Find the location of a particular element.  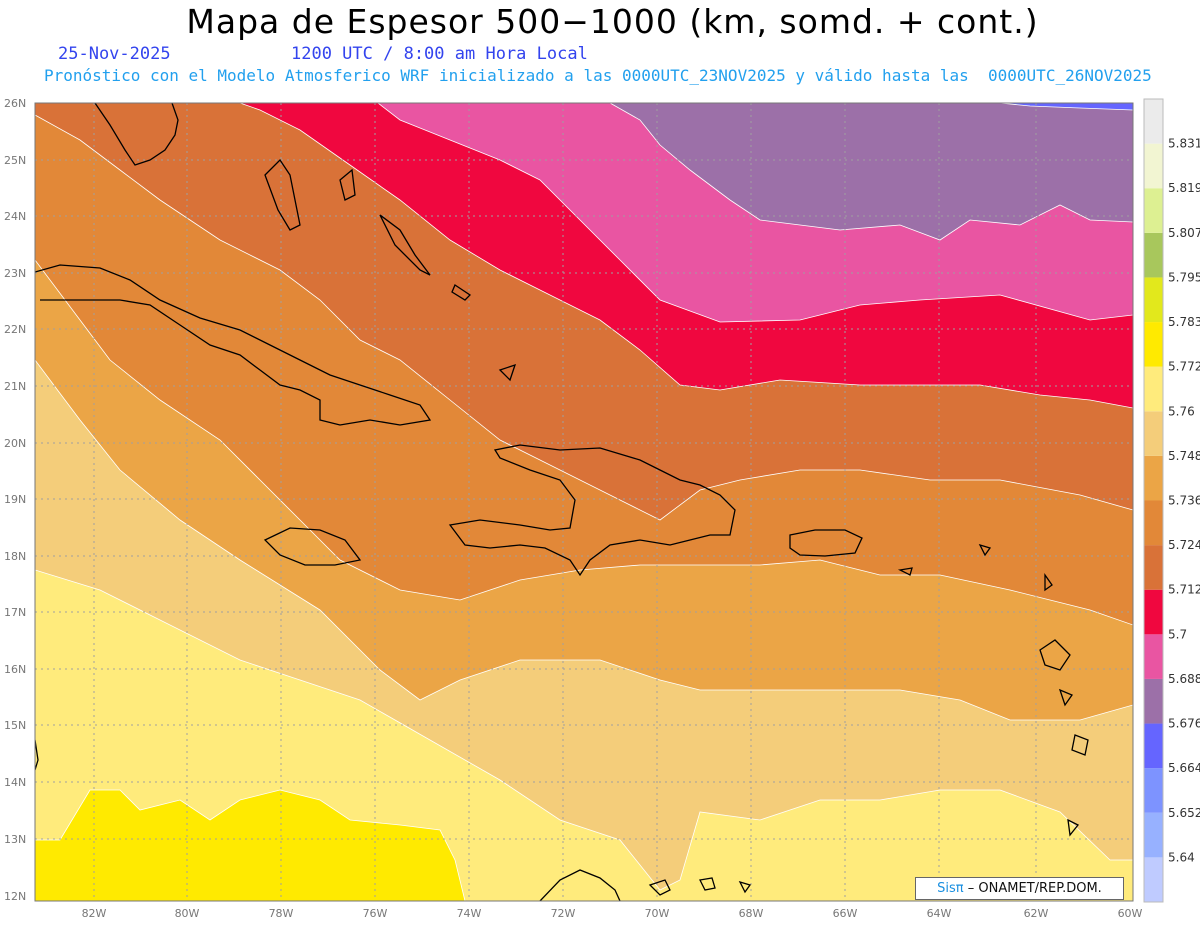

colorbar-label: 5.688 is located at coordinates (1184, 679).